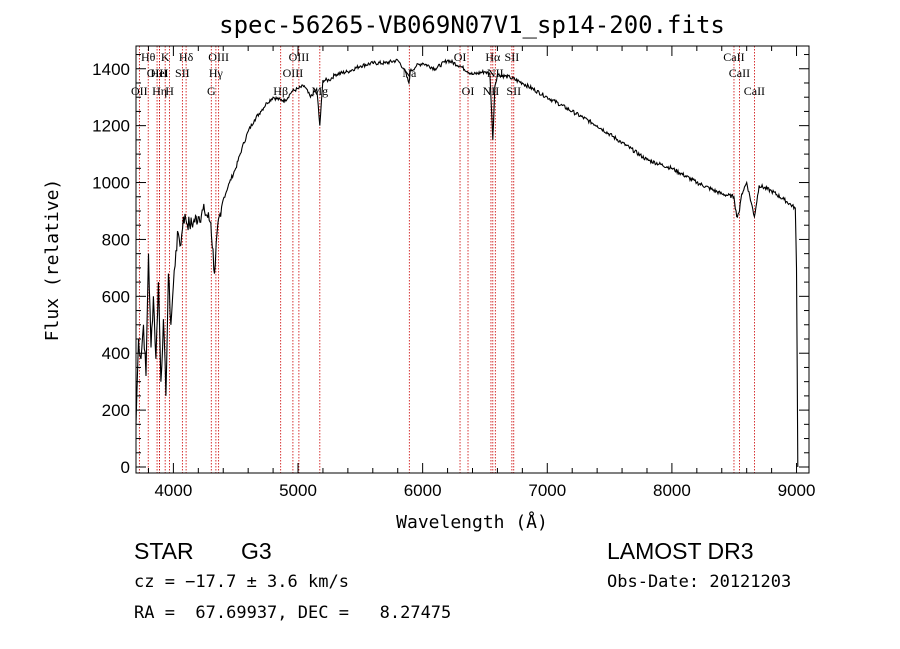  What do you see at coordinates (211, 91) in the screenshot?
I see `line-label: G` at bounding box center [211, 91].